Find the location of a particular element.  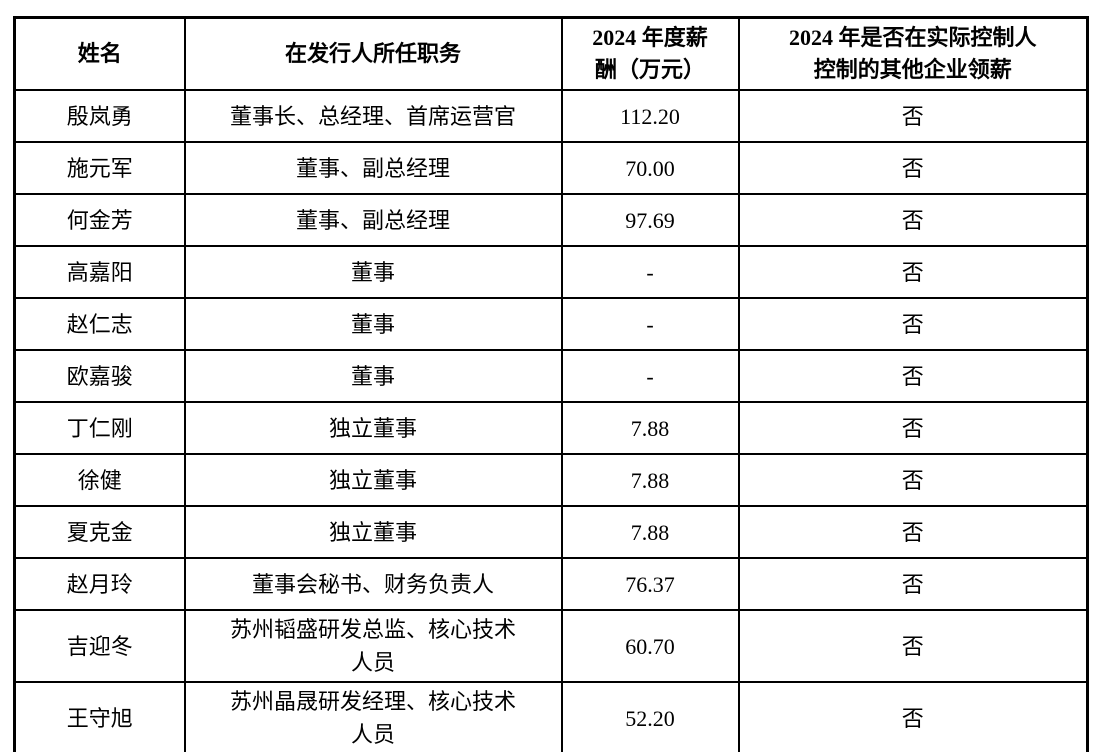

name-cell: 赵仁志 is located at coordinates (99, 324).